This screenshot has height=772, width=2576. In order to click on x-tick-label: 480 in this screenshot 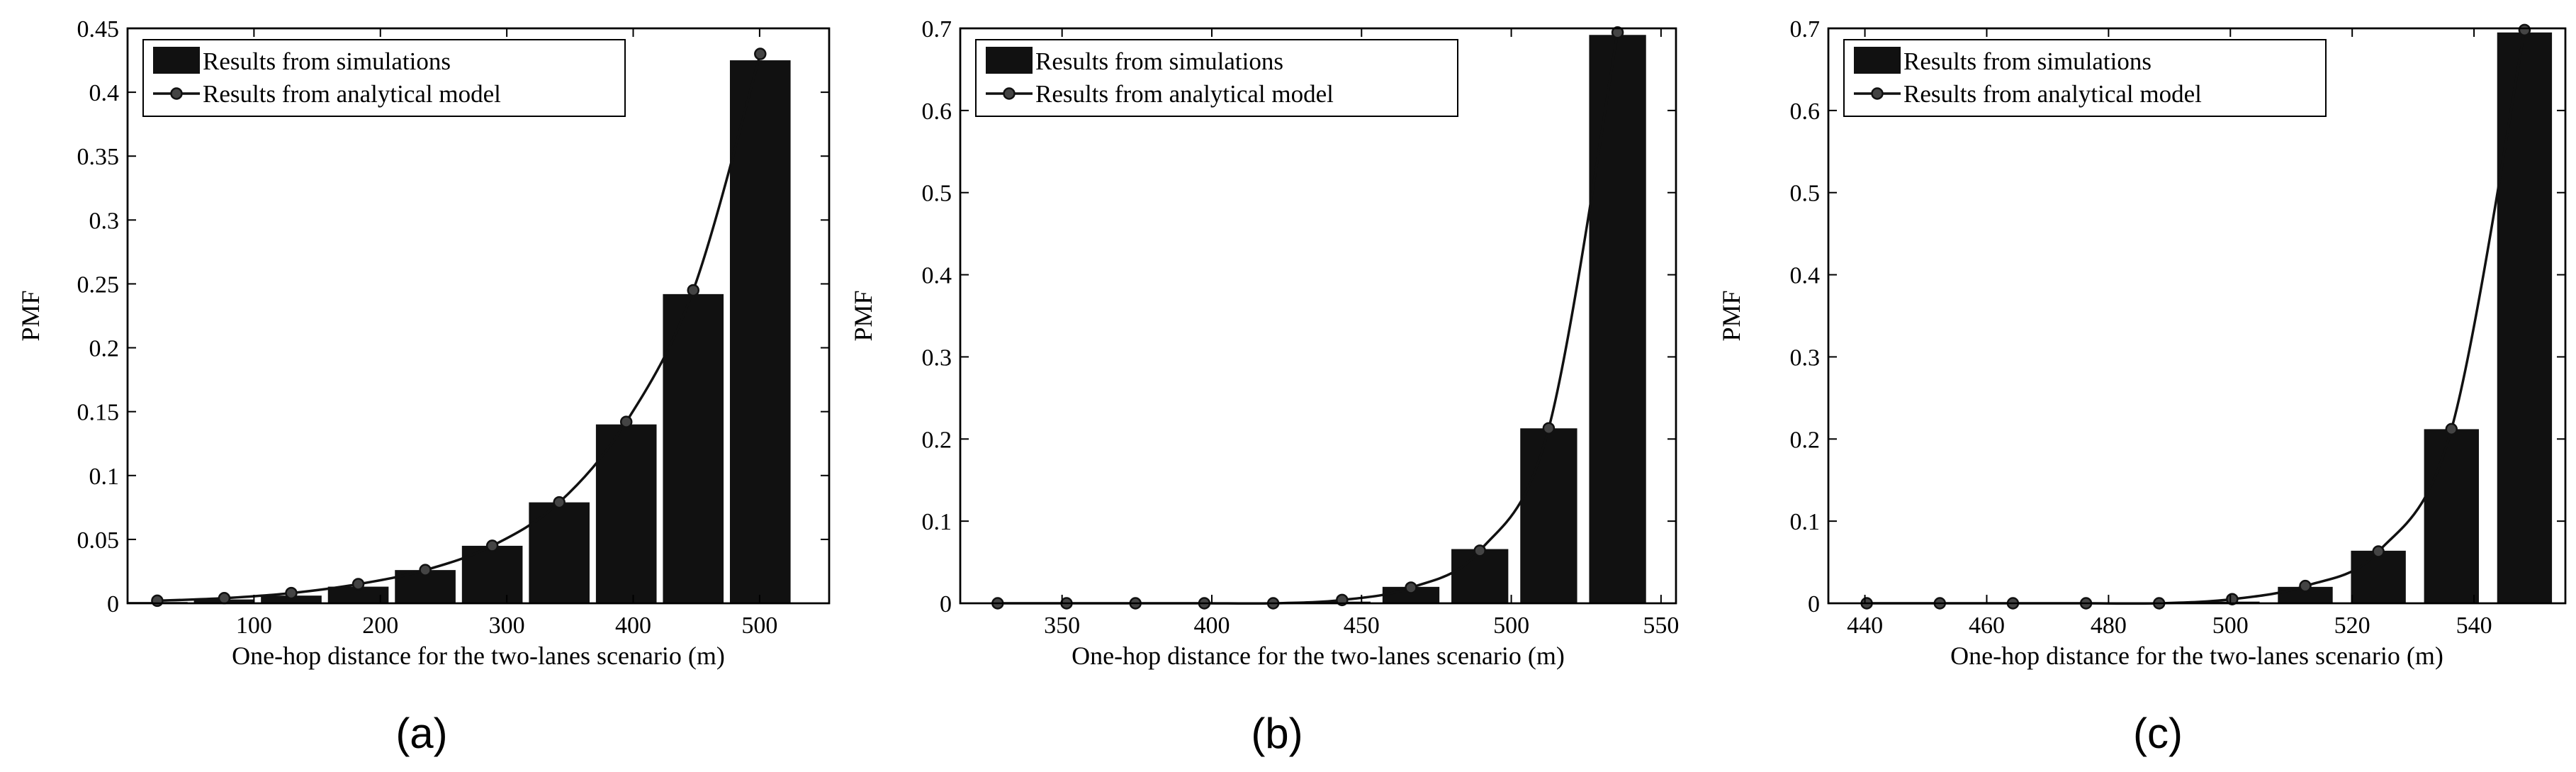, I will do `click(2109, 625)`.